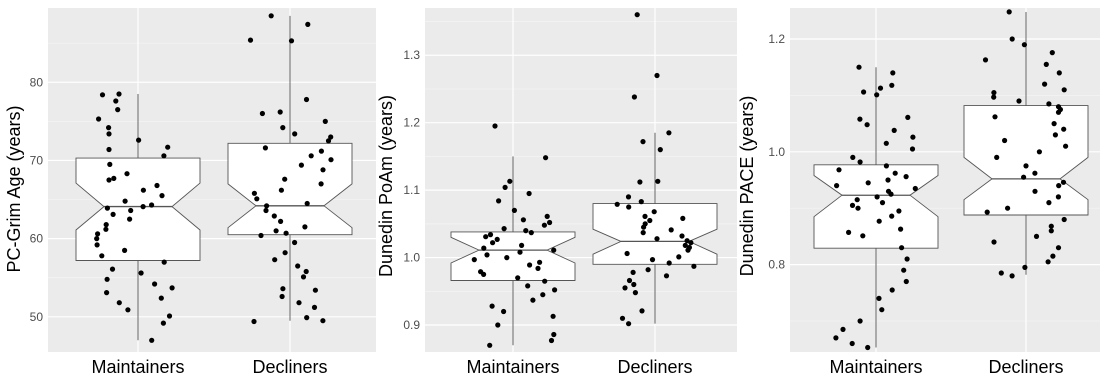 The height and width of the screenshot is (377, 1106). What do you see at coordinates (289, 367) in the screenshot?
I see `panel-grimage-xlabel-decliners: Decliners` at bounding box center [289, 367].